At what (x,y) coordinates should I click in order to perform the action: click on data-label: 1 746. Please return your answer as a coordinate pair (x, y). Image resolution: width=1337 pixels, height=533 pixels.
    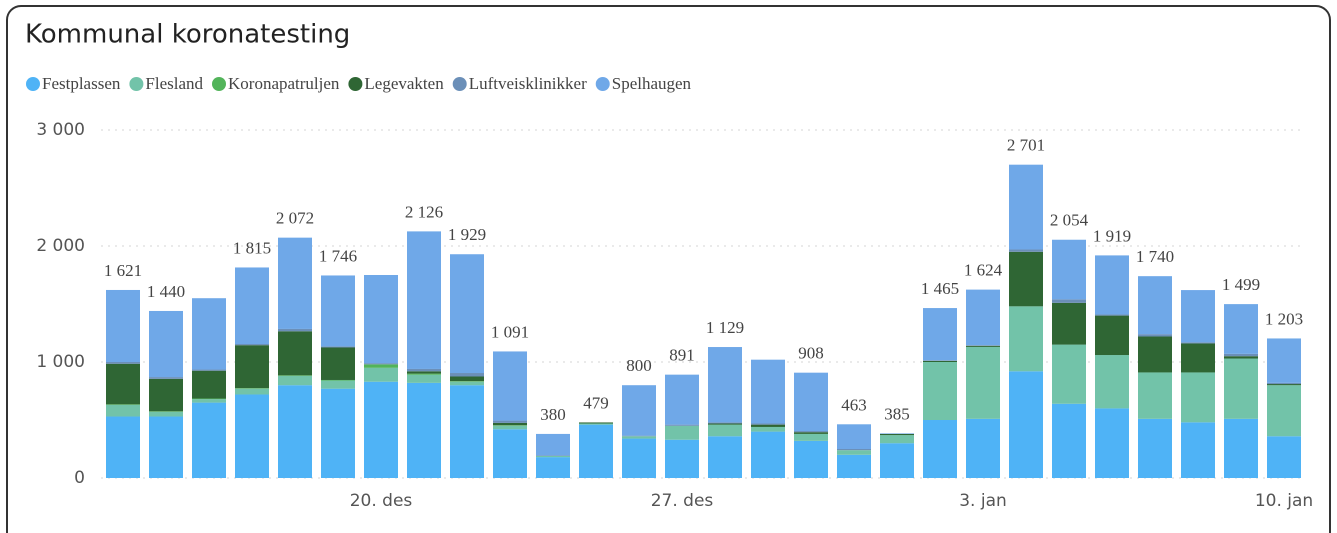
    Looking at the image, I should click on (338, 255).